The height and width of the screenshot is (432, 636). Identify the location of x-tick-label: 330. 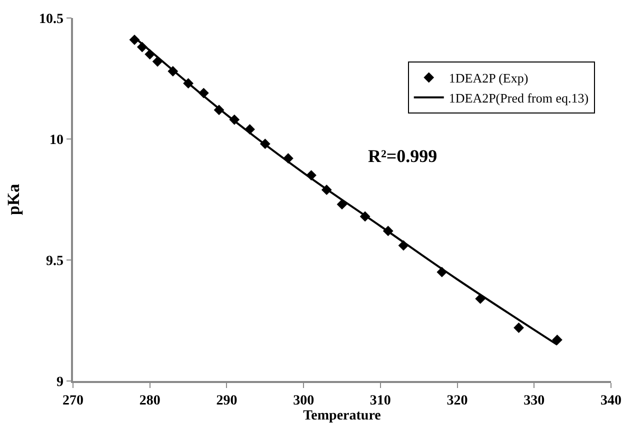
(534, 401).